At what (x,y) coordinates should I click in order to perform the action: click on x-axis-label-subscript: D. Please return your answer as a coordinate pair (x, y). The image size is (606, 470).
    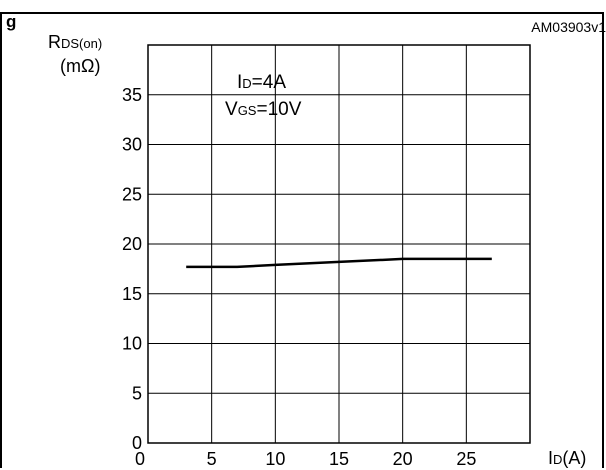
    Looking at the image, I should click on (557, 459).